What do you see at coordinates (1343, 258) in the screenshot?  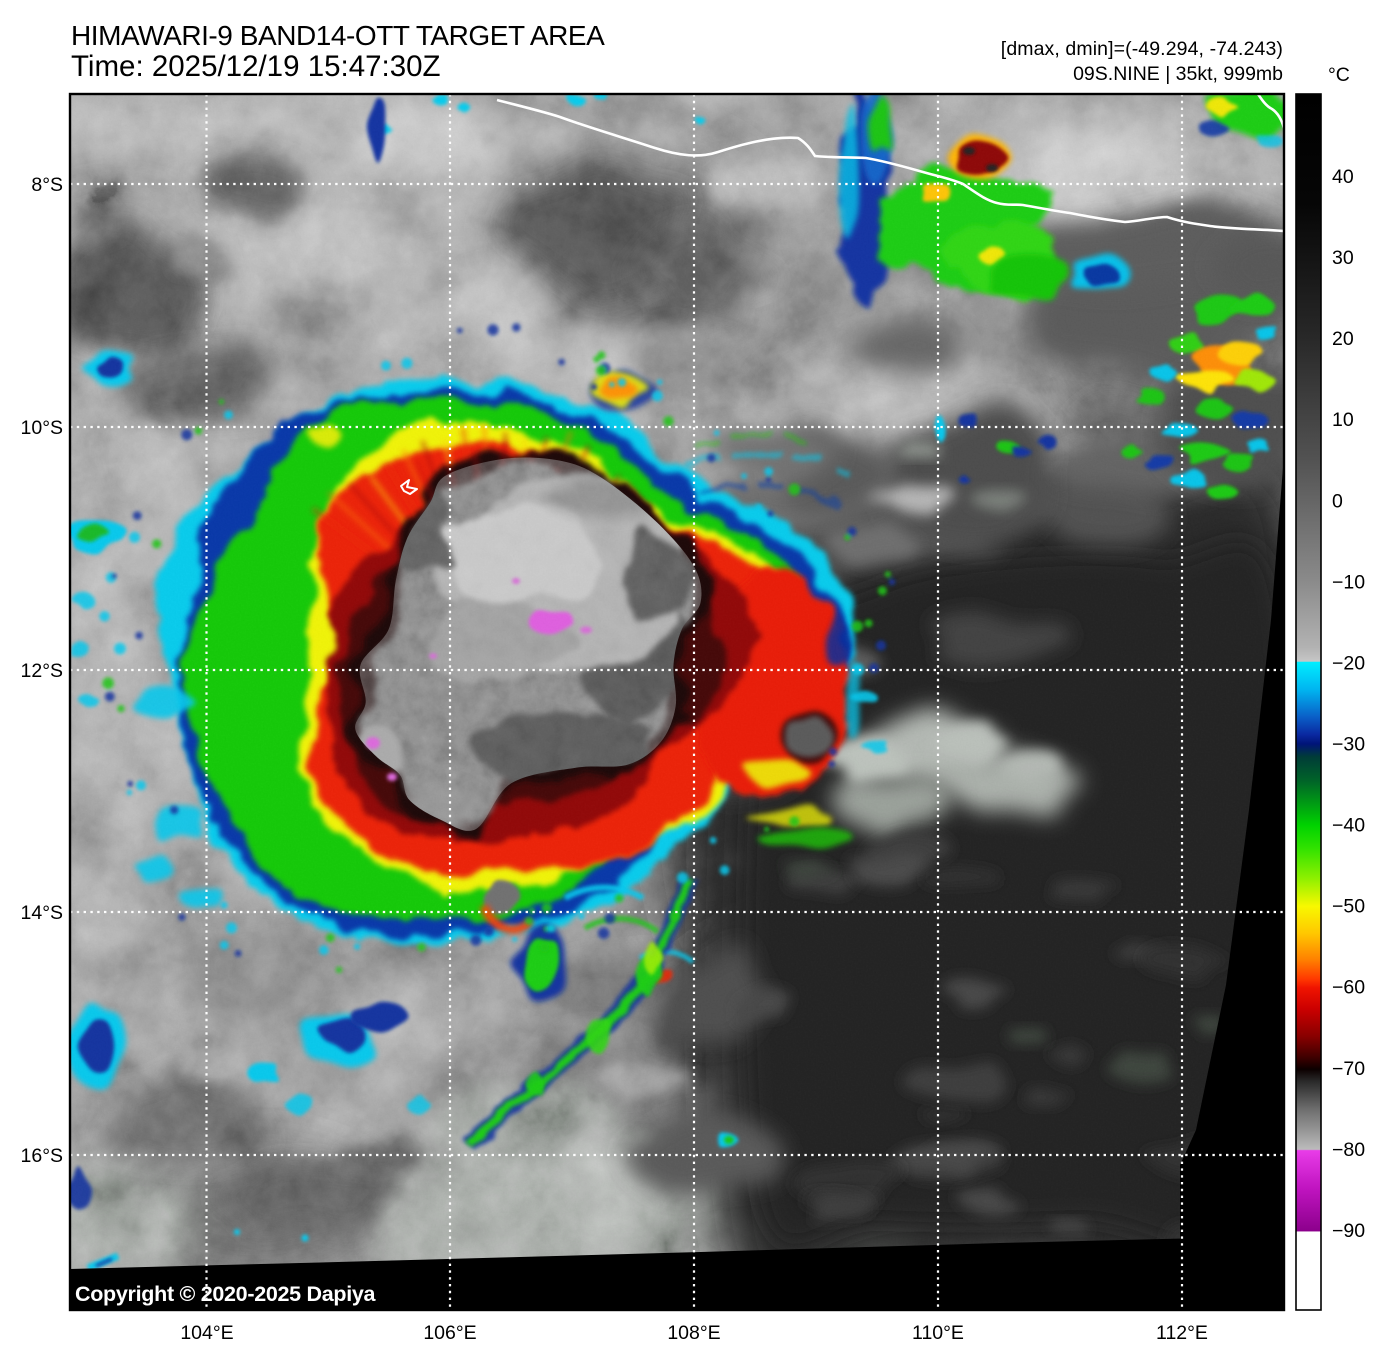 I see `svg-text: 30` at bounding box center [1343, 258].